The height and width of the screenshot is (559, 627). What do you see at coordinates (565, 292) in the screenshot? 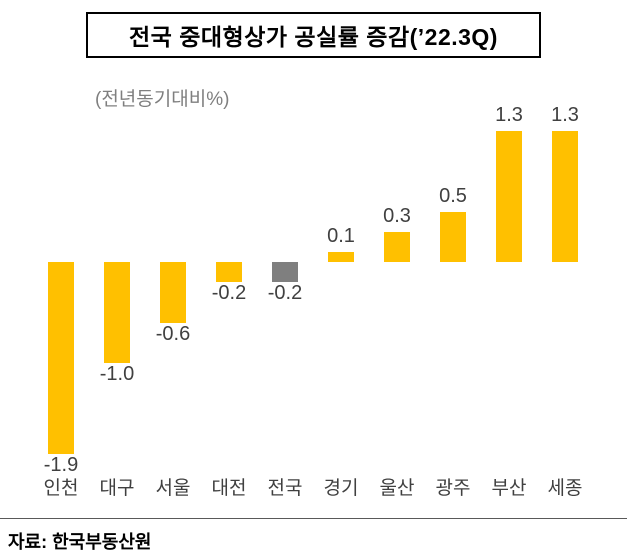
I see `chart-column-세종: 1.3 세종` at bounding box center [565, 292].